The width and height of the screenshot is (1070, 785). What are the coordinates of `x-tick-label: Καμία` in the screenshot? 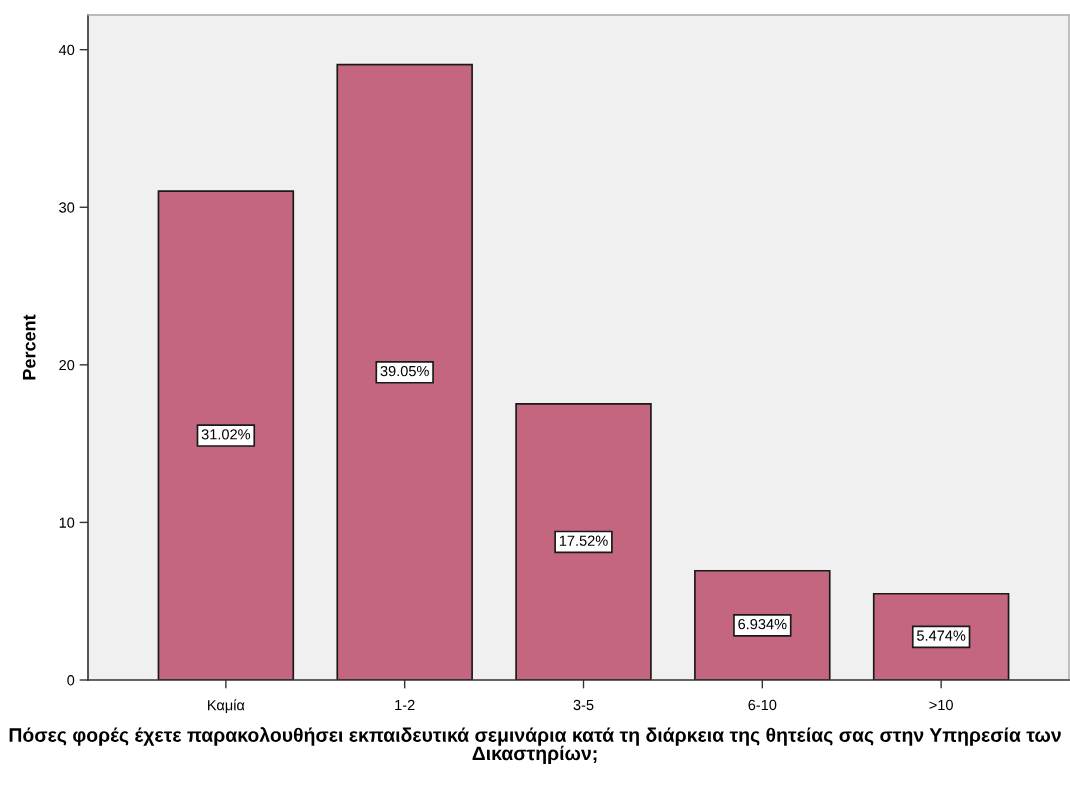 It's located at (226, 706).